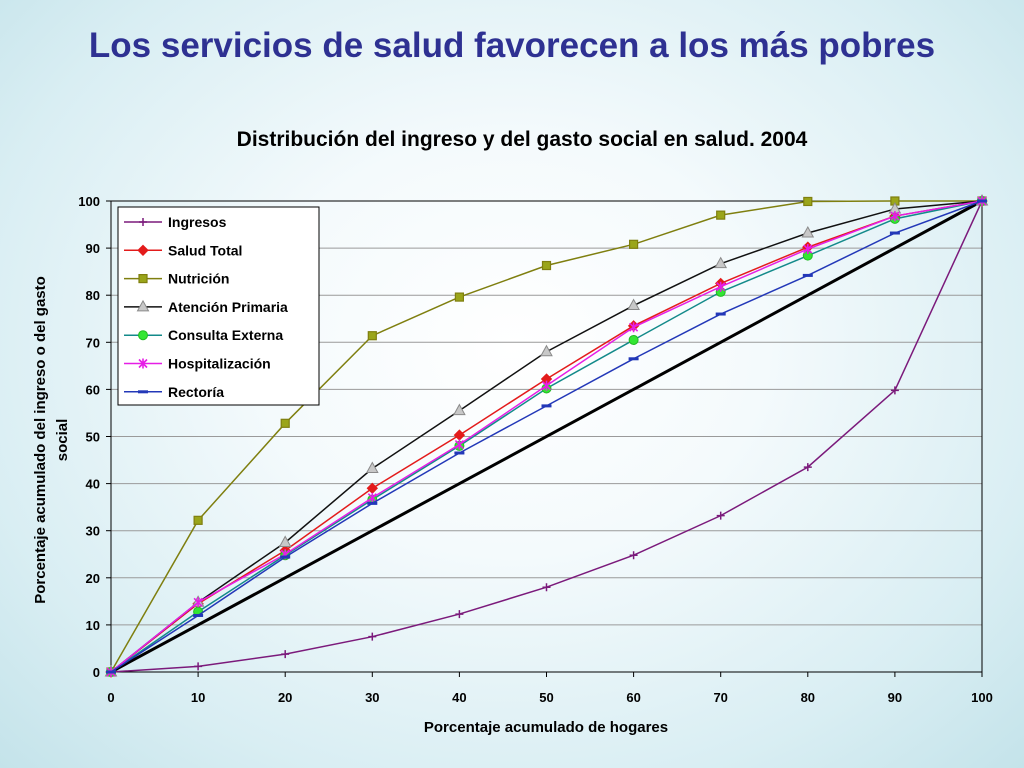 Image resolution: width=1024 pixels, height=768 pixels. Describe the element at coordinates (219, 364) in the screenshot. I see `legend-label: Hospitalización` at that location.